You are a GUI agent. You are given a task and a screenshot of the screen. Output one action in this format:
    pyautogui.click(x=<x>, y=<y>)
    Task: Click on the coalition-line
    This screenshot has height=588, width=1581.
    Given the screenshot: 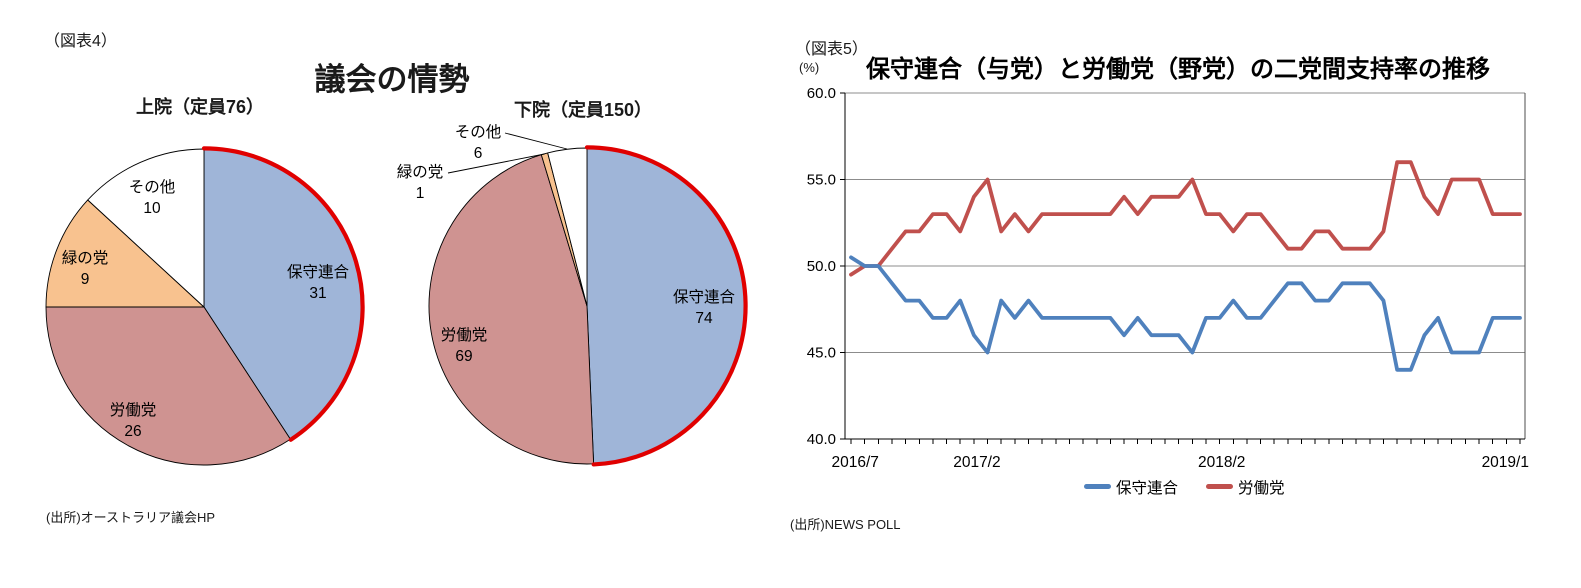 What is the action you would take?
    pyautogui.click(x=1185, y=313)
    